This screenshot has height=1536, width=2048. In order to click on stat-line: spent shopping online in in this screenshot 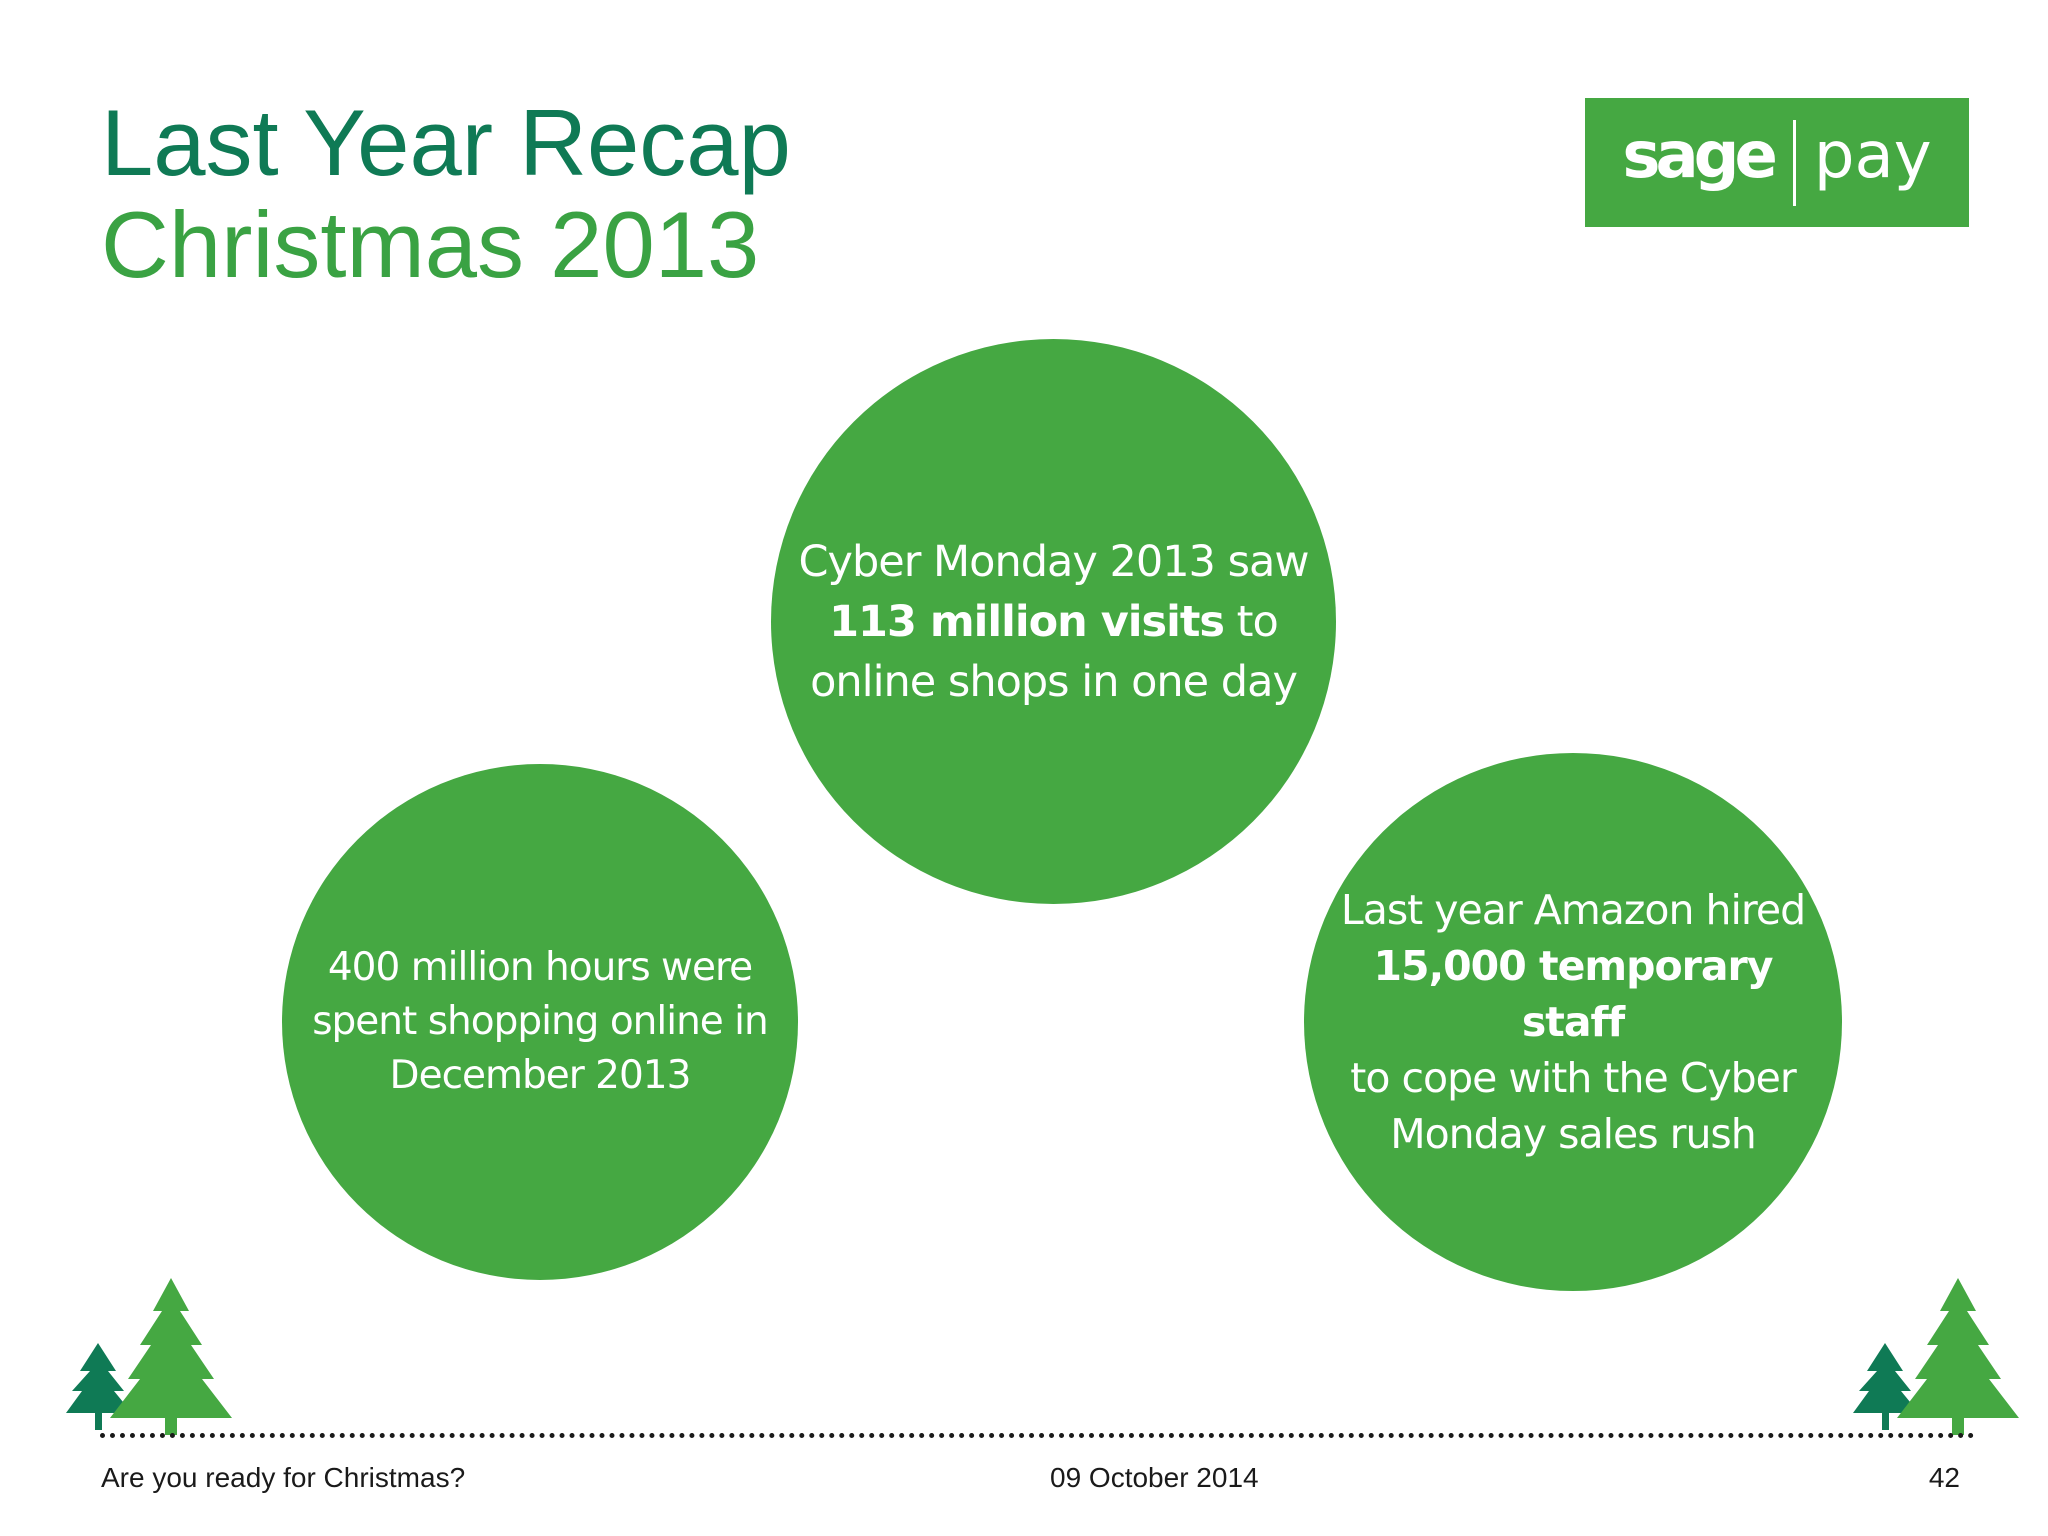, I will do `click(540, 1021)`.